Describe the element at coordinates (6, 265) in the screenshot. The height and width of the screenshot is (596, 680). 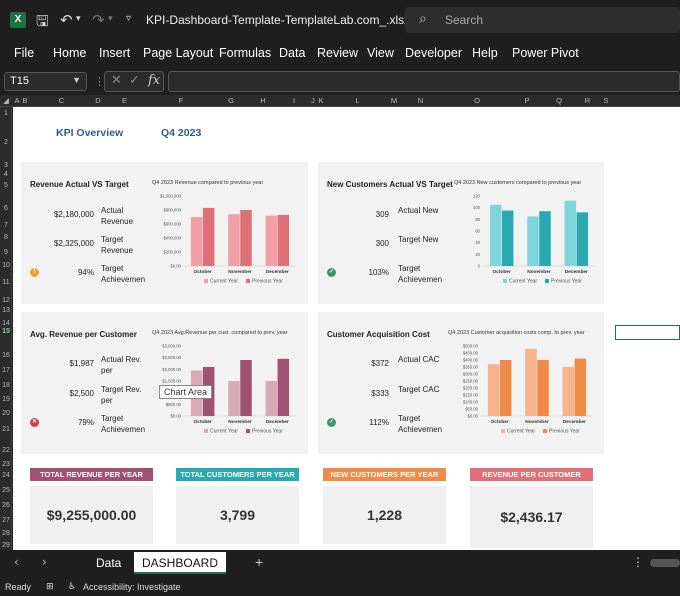
I see `row-header: 10` at that location.